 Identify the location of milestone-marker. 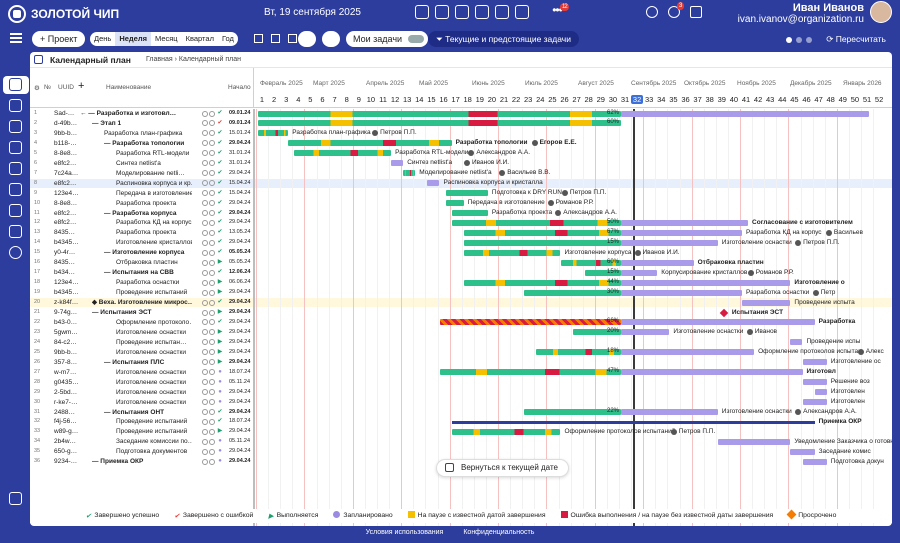
(724, 312).